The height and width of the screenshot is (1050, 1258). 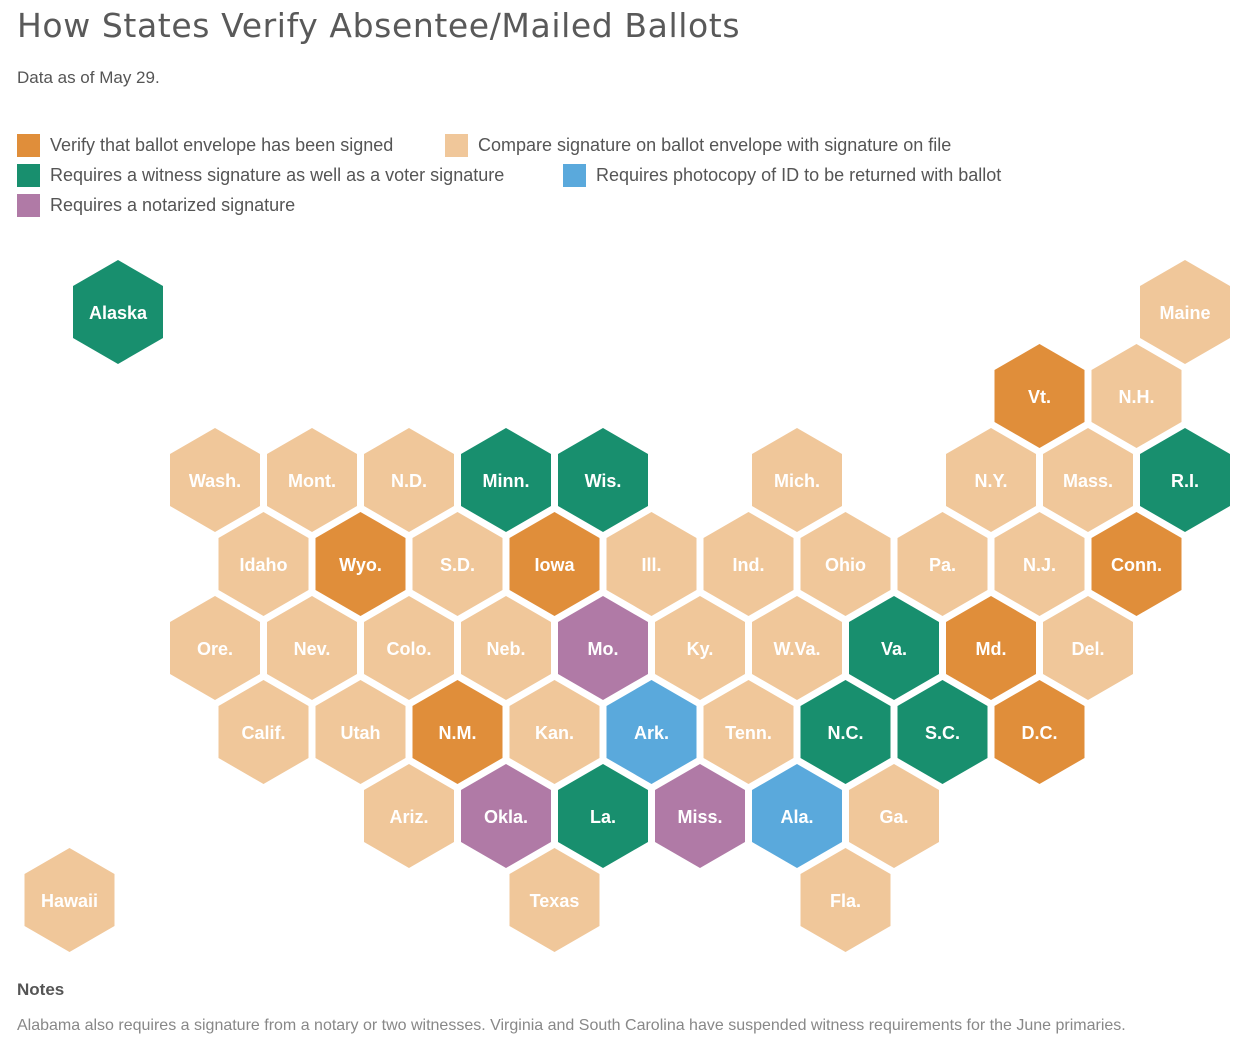 I want to click on state-label-s-d: S.D., so click(x=457, y=565).